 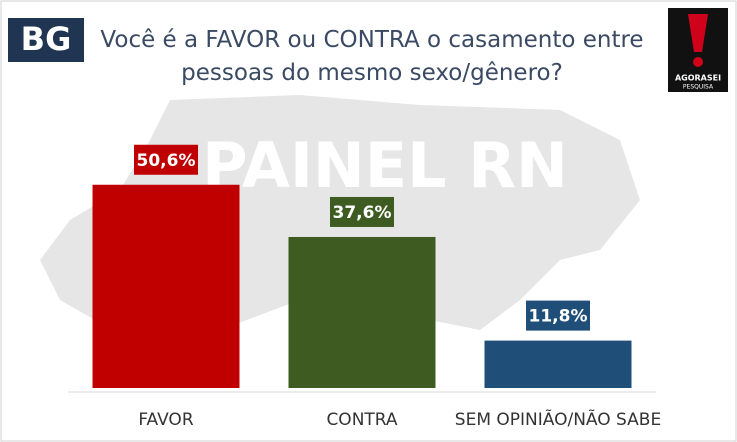 I want to click on brand-dot, so click(x=698, y=62).